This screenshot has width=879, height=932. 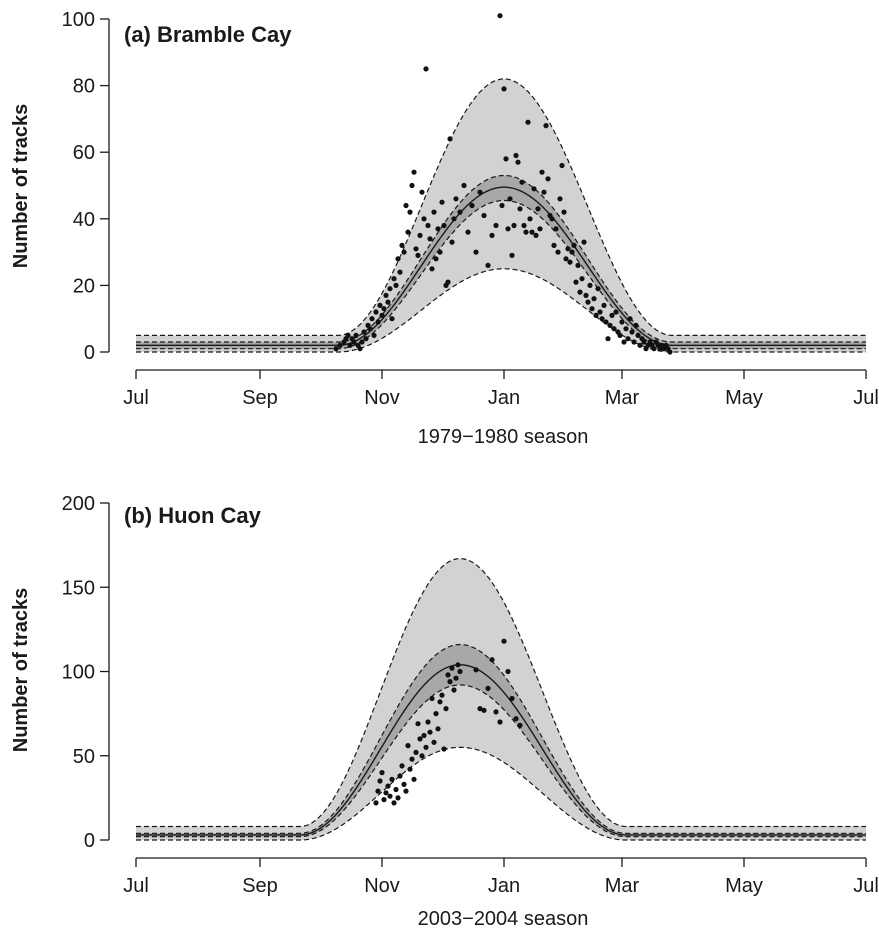 What do you see at coordinates (136, 886) in the screenshot?
I see `x-tick-label: Jul` at bounding box center [136, 886].